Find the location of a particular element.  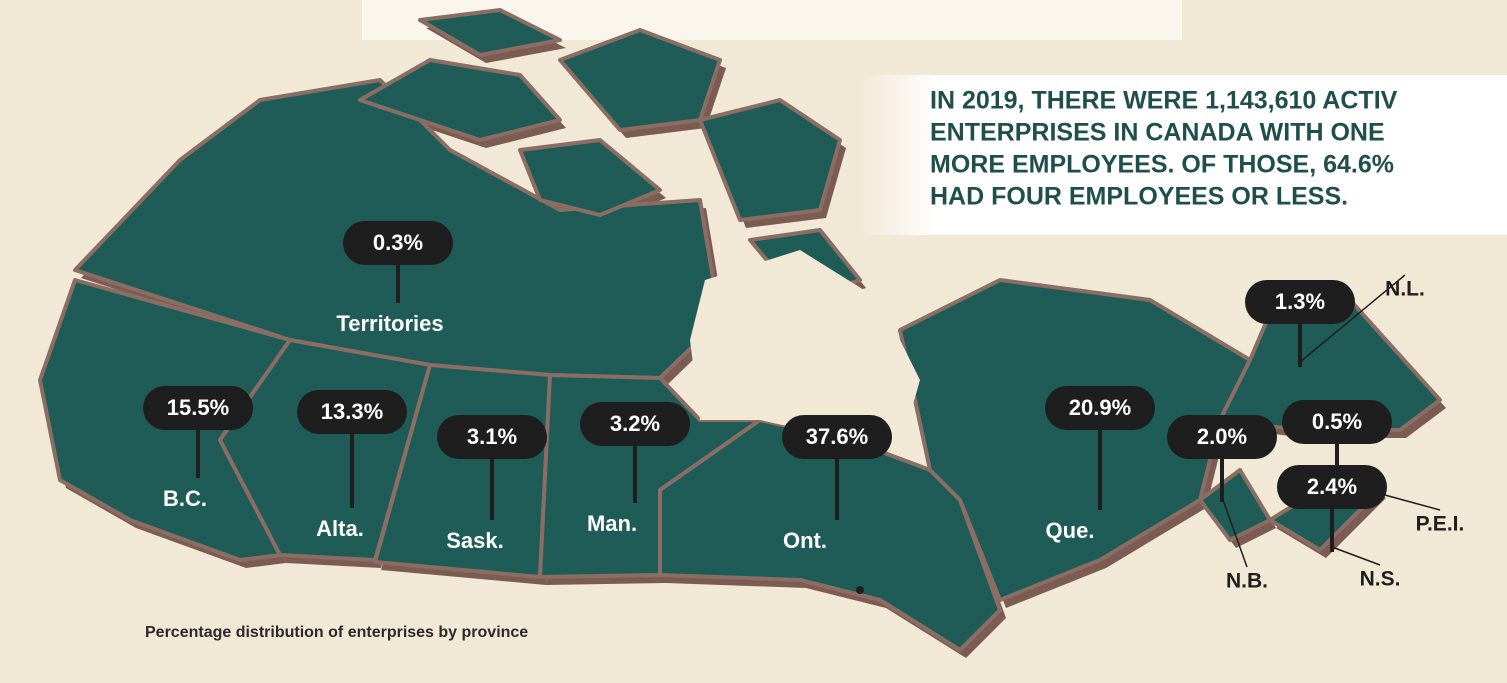

headline-line: MORE EMPLOYEES. OF THOSE, 64.6% is located at coordinates (1162, 165).